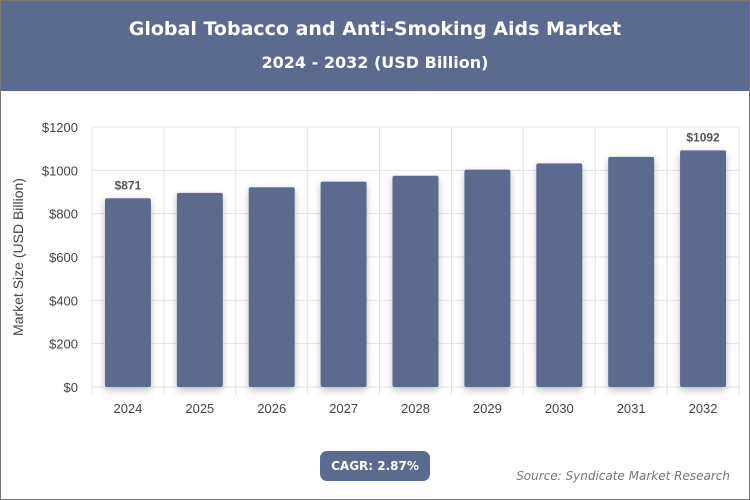  What do you see at coordinates (128, 185) in the screenshot?
I see `data-label: $871` at bounding box center [128, 185].